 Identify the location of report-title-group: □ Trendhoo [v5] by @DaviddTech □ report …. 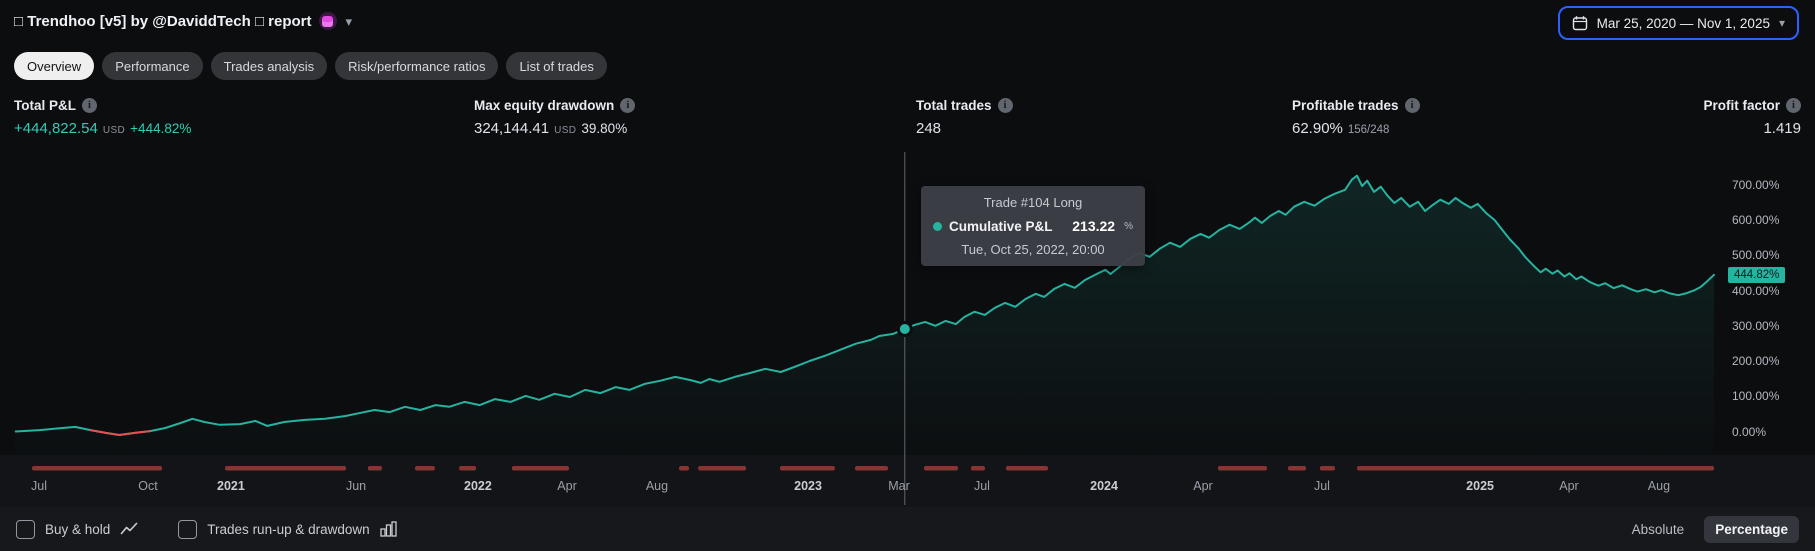
(183, 21).